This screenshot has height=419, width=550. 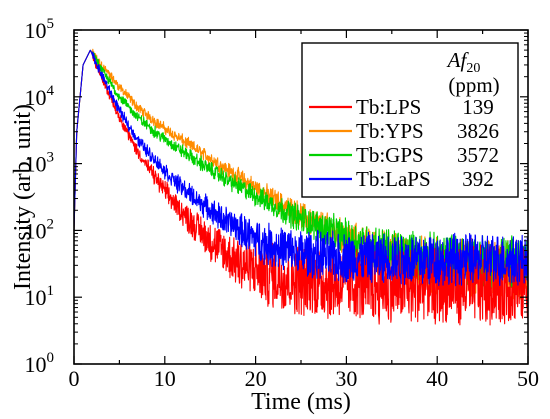 I want to click on y-tick-label: 10³, so click(x=40, y=163).